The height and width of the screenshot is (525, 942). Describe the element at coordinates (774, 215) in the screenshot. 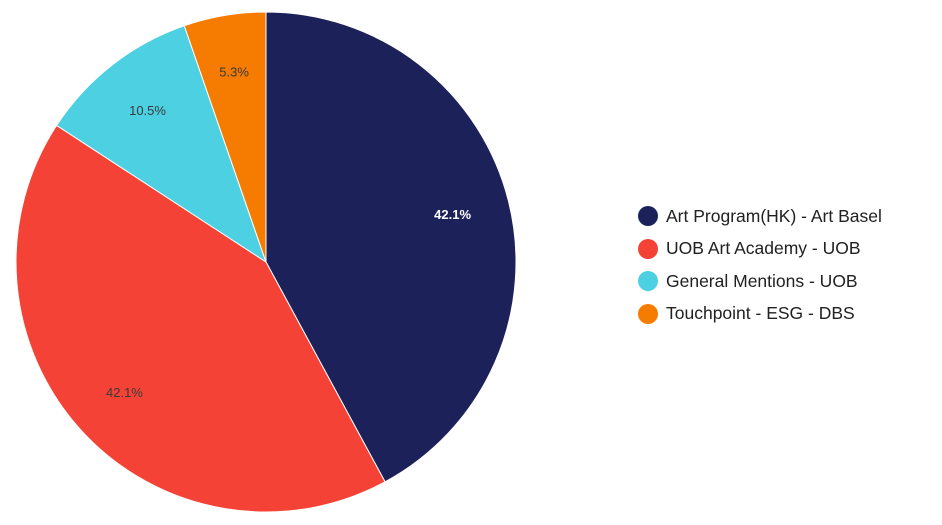

I see `legend-label: Art Program(HK) - Art Basel` at that location.